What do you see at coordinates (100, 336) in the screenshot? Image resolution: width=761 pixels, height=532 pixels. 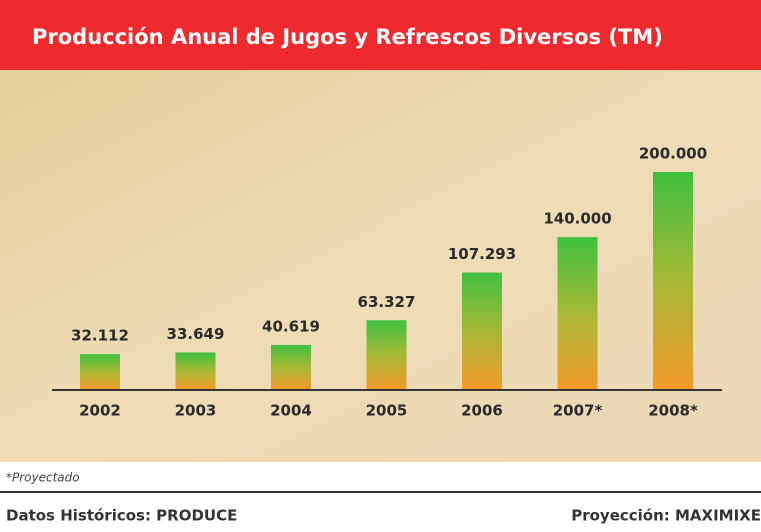 I see `value-label: 32.112` at bounding box center [100, 336].